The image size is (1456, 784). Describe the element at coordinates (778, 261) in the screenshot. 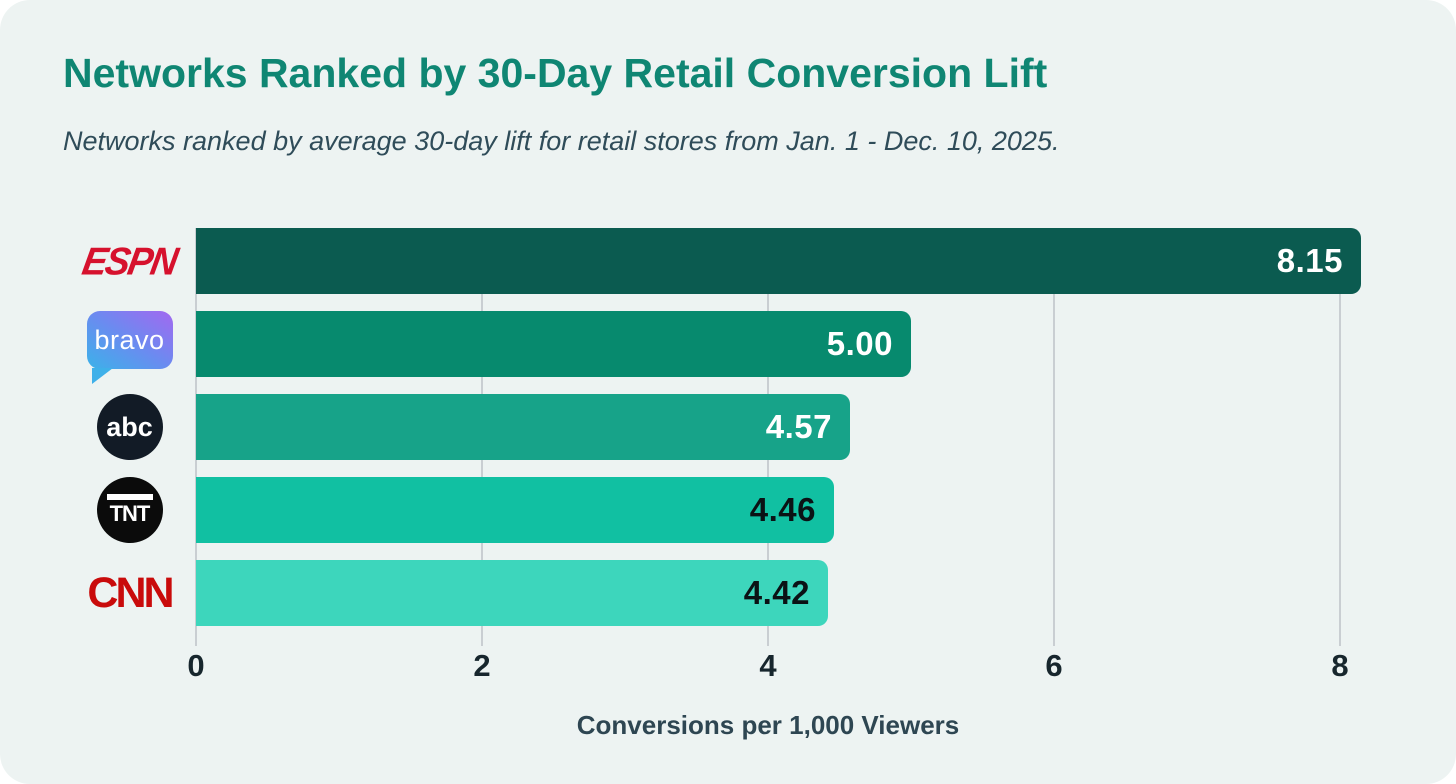

I see `bar-espn: 8.15` at that location.